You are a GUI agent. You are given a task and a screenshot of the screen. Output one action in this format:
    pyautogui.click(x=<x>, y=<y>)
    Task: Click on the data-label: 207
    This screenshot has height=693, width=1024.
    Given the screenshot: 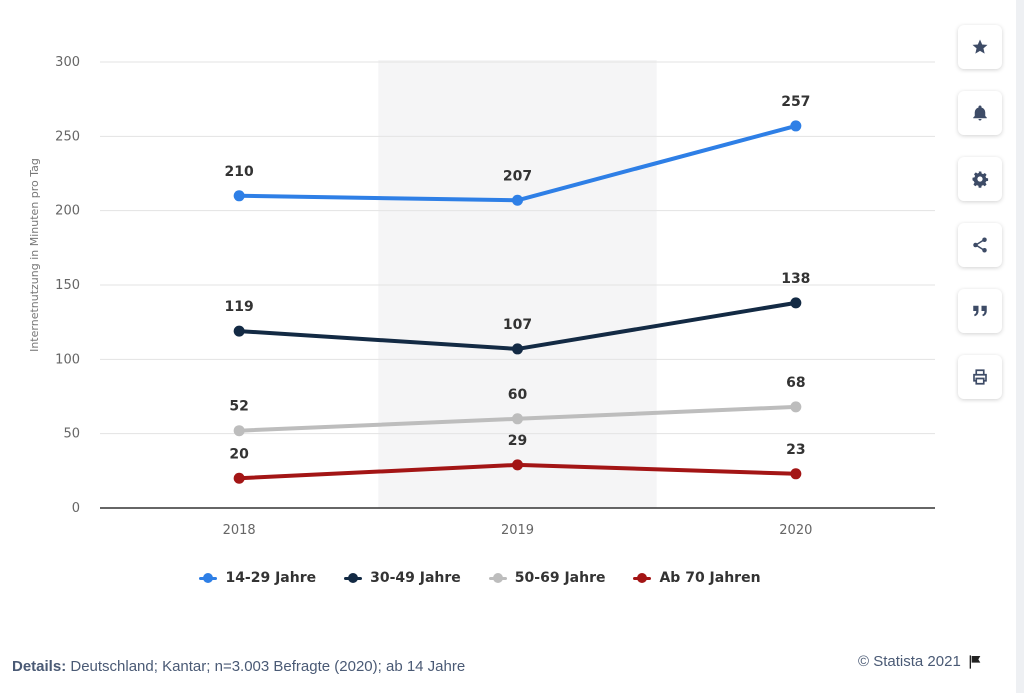 What is the action you would take?
    pyautogui.click(x=517, y=176)
    